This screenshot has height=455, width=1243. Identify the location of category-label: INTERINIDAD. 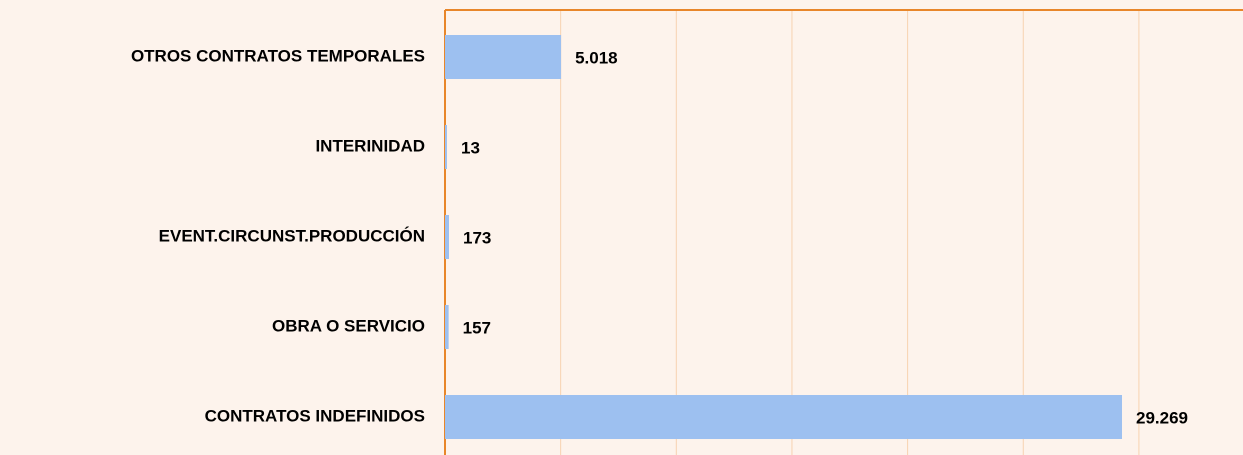
(370, 145).